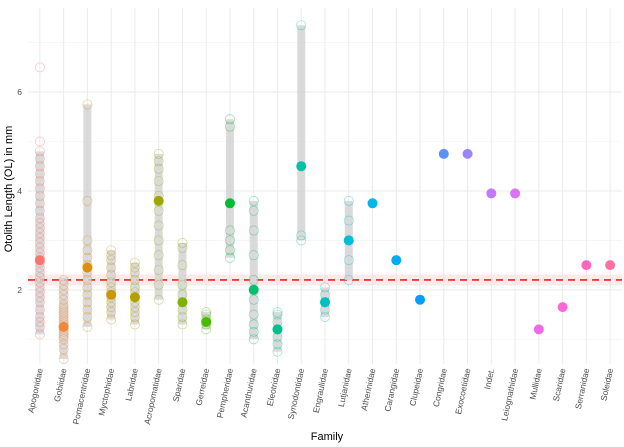  What do you see at coordinates (19, 191) in the screenshot?
I see `y-tick-label: 4` at bounding box center [19, 191].